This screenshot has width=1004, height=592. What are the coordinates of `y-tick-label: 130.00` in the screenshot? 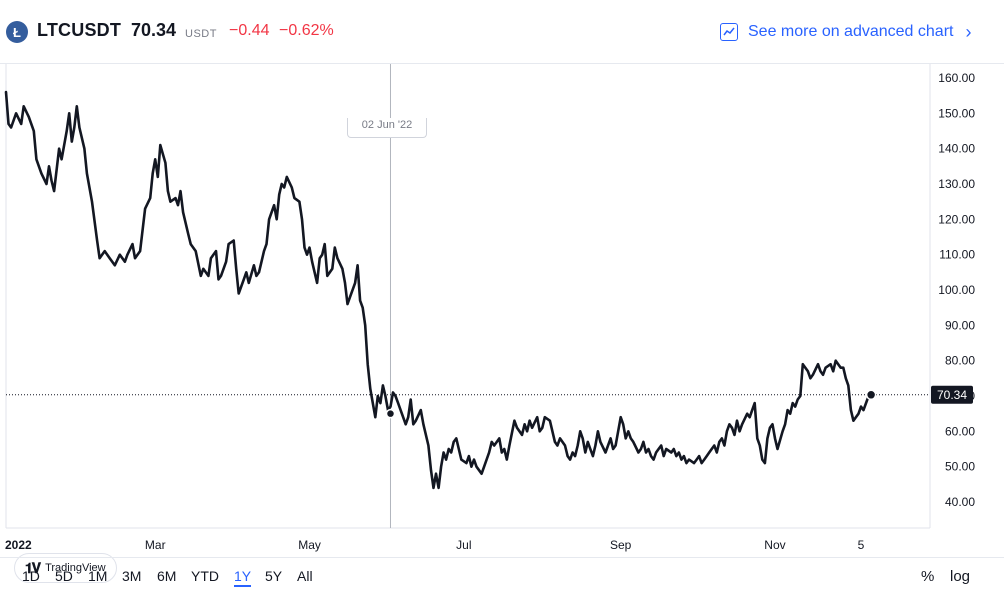 It's located at (956, 184).